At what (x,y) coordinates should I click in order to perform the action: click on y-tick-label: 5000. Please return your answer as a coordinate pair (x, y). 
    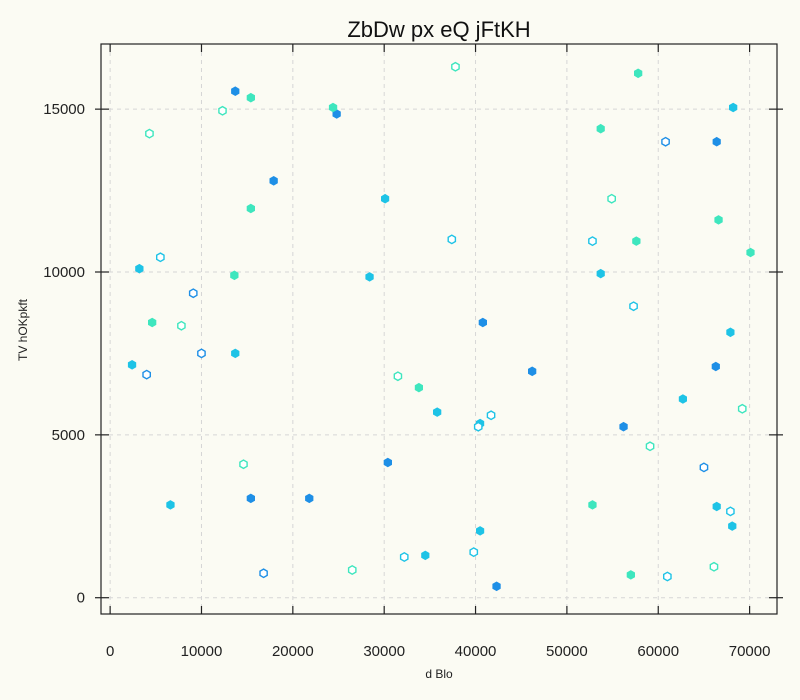
    Looking at the image, I should click on (68, 435).